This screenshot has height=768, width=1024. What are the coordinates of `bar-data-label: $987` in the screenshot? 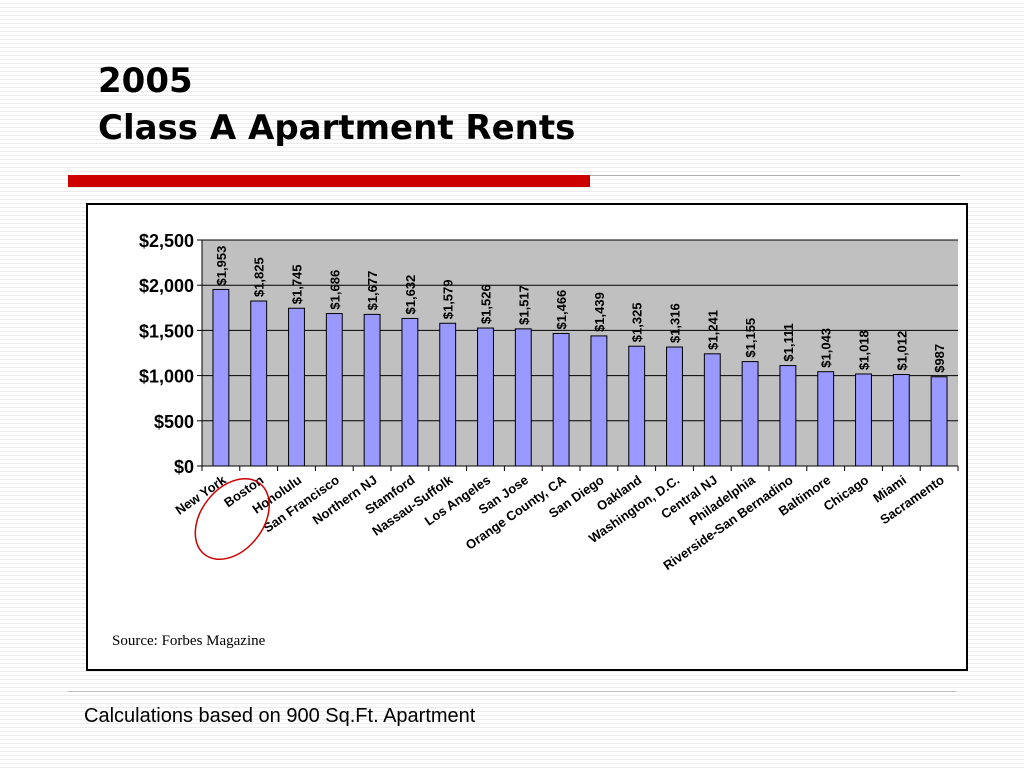 It's located at (939, 358).